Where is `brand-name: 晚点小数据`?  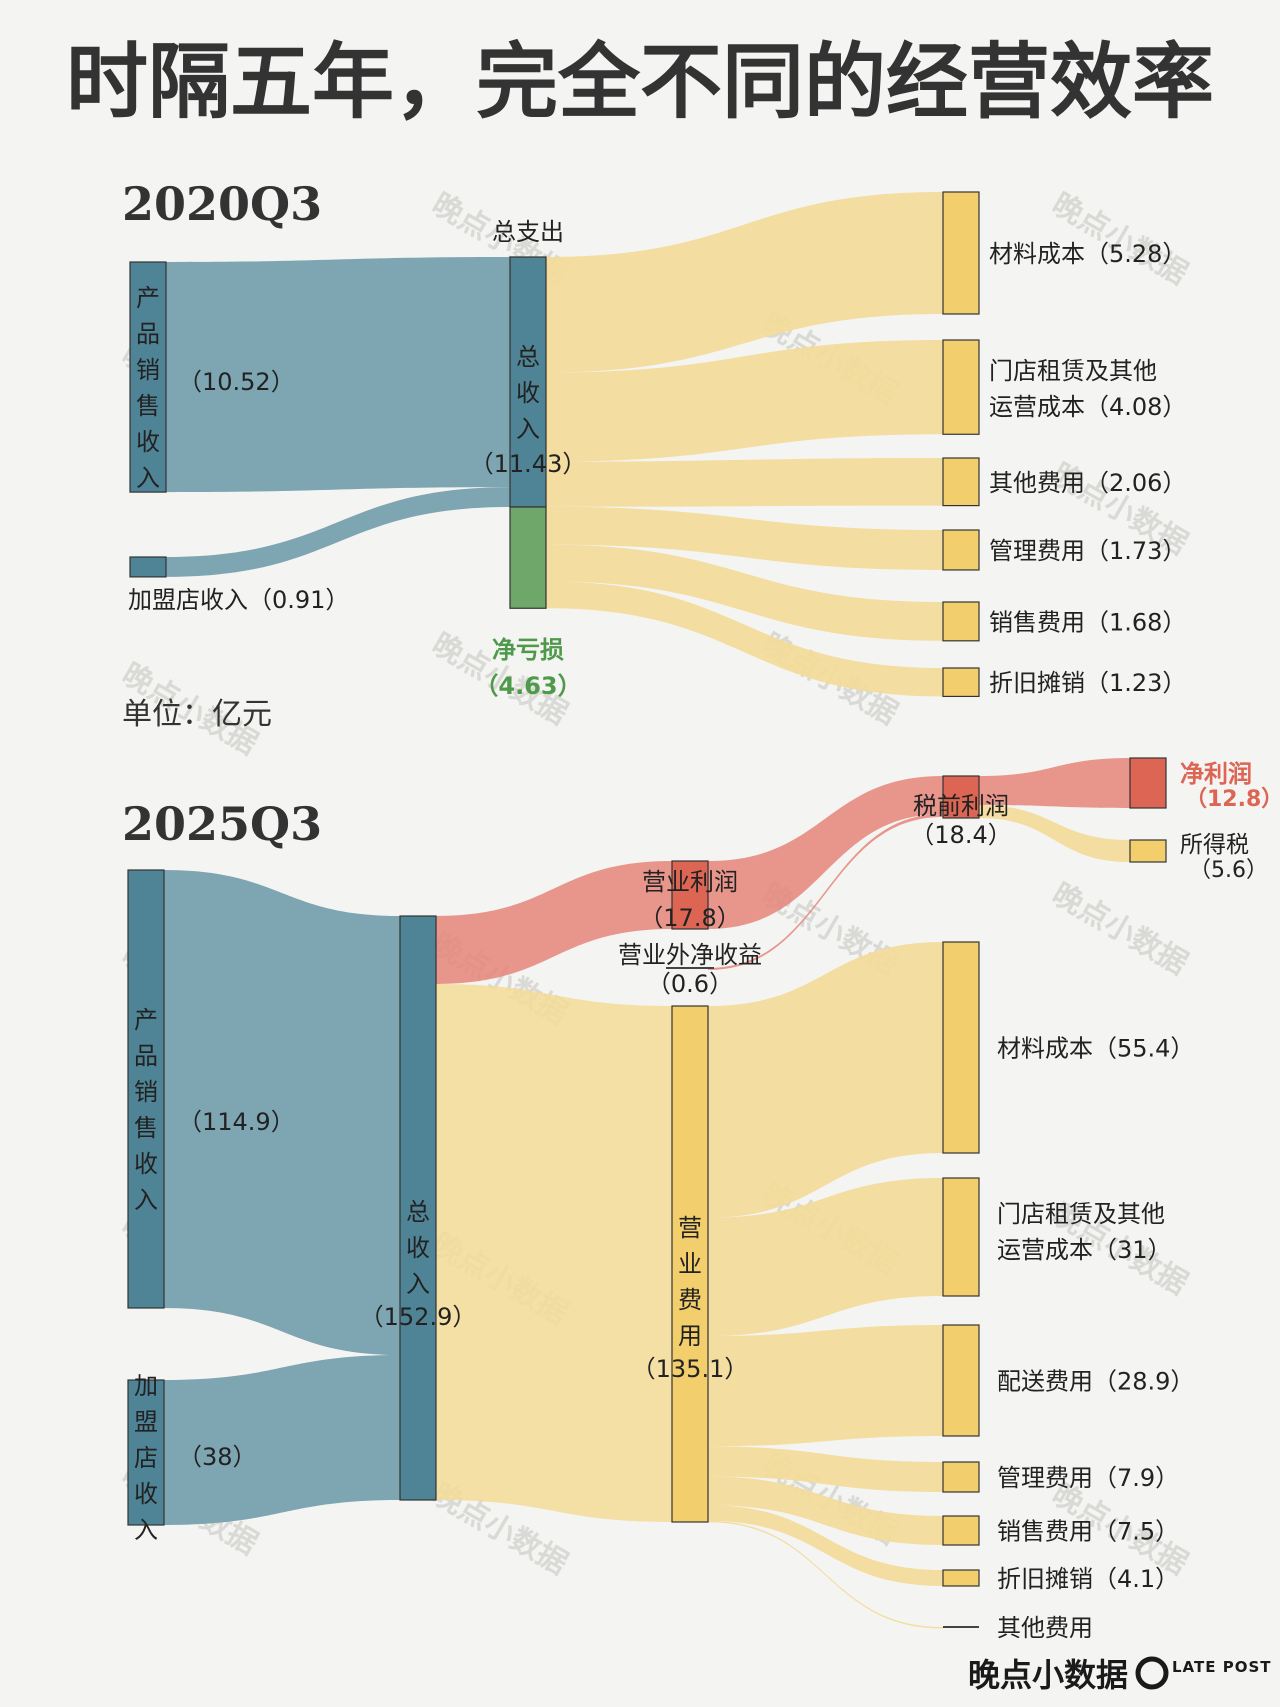
brand-name: 晚点小数据 is located at coordinates (1048, 1675).